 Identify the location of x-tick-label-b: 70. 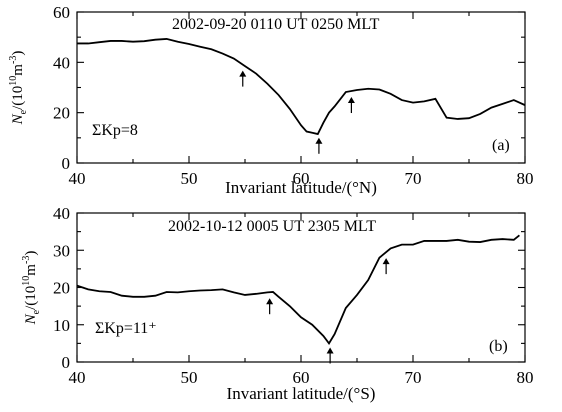
(413, 377).